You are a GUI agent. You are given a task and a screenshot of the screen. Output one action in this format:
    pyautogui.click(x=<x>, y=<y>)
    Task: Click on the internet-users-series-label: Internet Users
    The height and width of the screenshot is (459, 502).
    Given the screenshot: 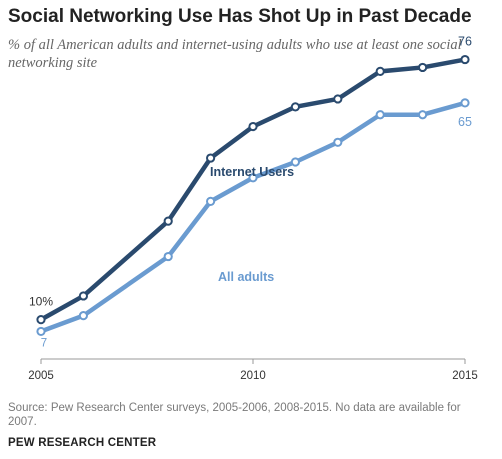 What is the action you would take?
    pyautogui.click(x=252, y=172)
    